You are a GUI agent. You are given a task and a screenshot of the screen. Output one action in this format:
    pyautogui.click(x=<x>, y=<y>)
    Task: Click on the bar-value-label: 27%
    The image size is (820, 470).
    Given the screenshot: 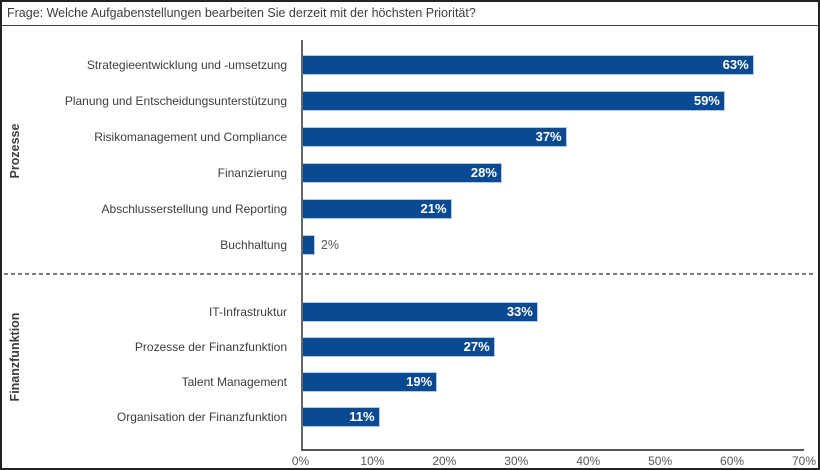 What is the action you would take?
    pyautogui.click(x=476, y=346)
    